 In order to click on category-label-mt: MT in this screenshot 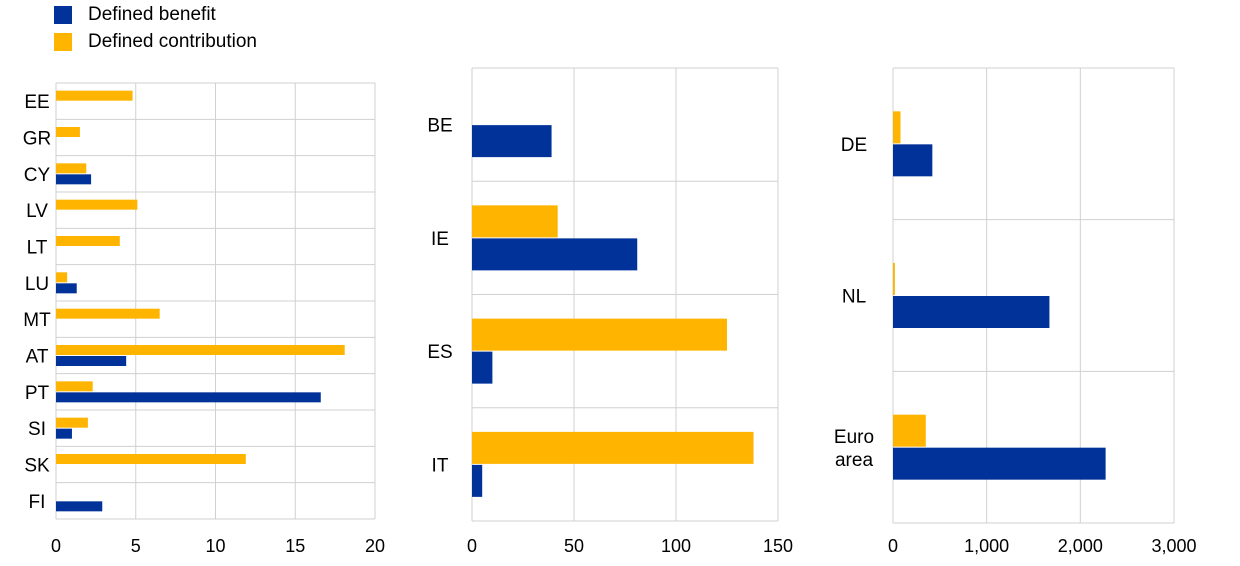, I will do `click(37, 320)`.